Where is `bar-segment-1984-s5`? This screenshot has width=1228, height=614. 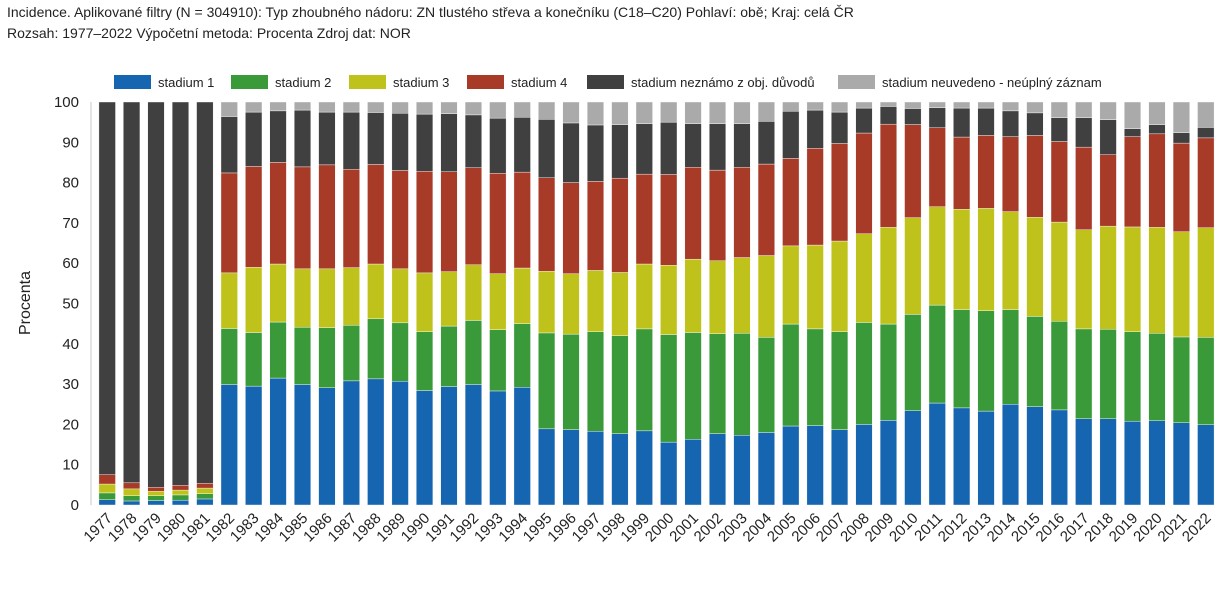
bar-segment-1984-s5 is located at coordinates (278, 136).